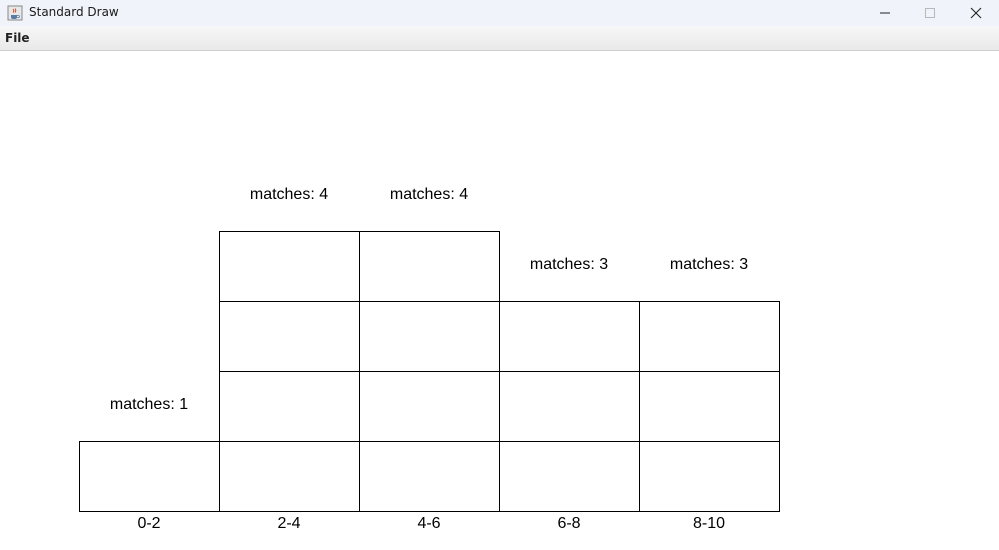 Image resolution: width=999 pixels, height=550 pixels. What do you see at coordinates (569, 523) in the screenshot?
I see `range-label: 6-8` at bounding box center [569, 523].